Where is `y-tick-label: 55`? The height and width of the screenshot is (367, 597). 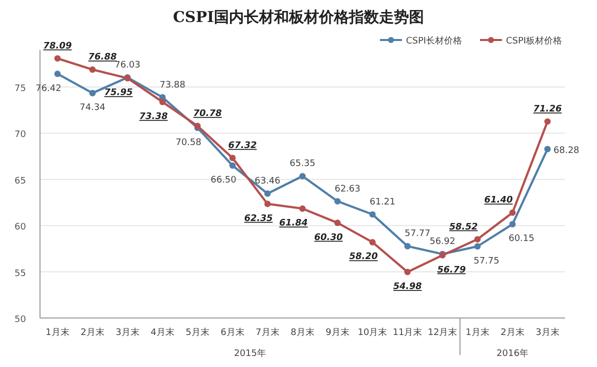
y-tick-label: 55 is located at coordinates (20, 273).